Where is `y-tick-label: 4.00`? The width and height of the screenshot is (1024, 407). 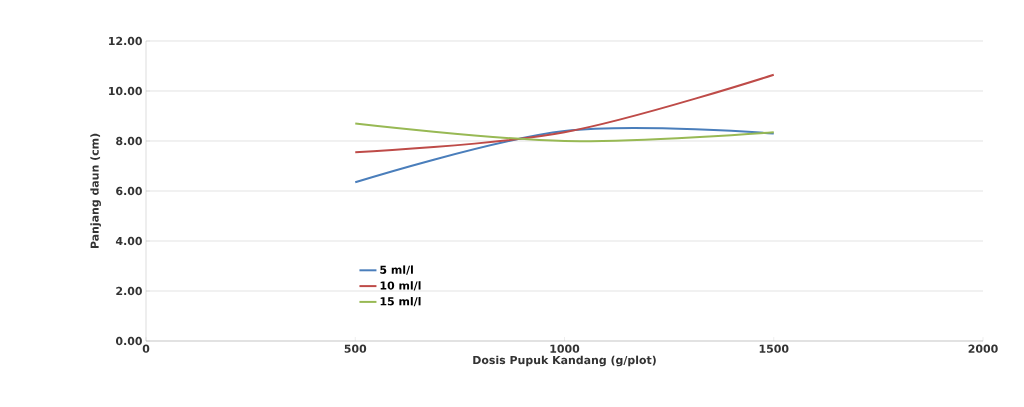
y-tick-label: 4.00 is located at coordinates (128, 241).